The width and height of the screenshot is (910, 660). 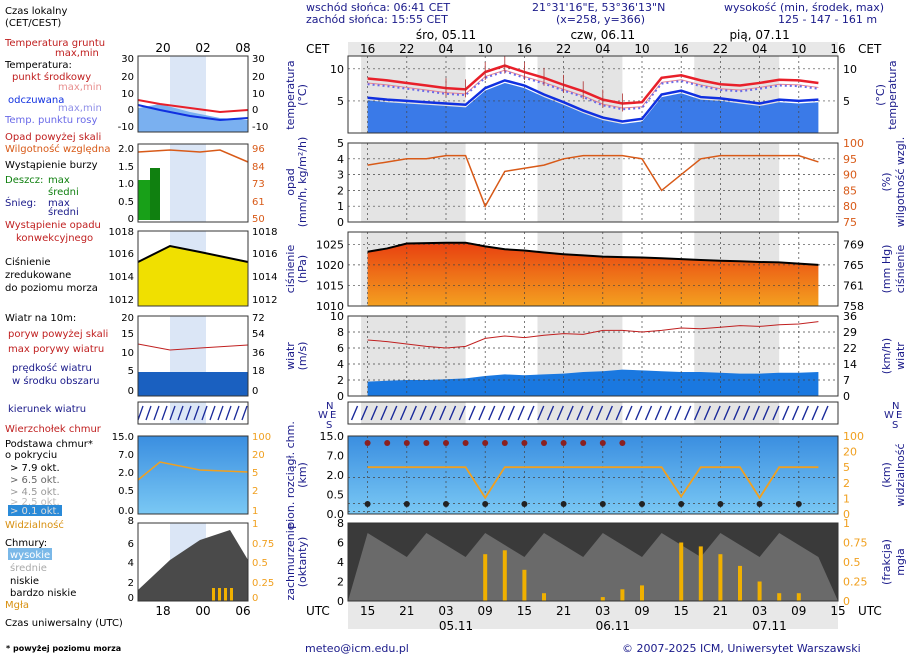 I want to click on humidity-line, so click(x=593, y=181).